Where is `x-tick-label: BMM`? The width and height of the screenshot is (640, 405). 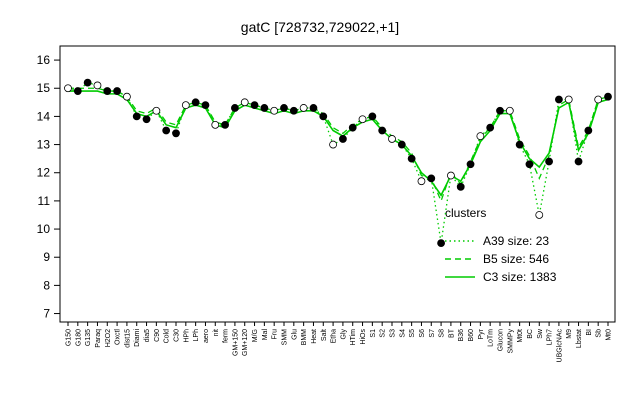
x-tick-label: BMM is located at coordinates (304, 337).